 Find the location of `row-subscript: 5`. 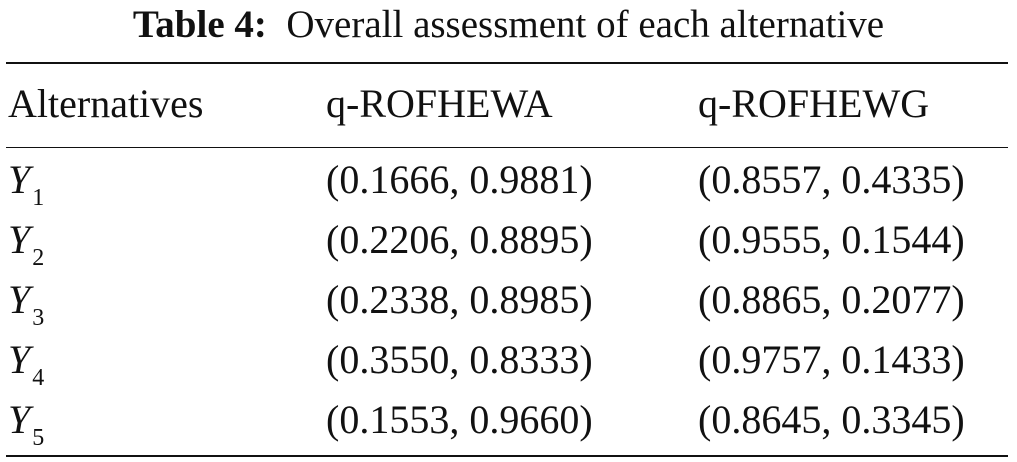

row-subscript: 5 is located at coordinates (38, 438).